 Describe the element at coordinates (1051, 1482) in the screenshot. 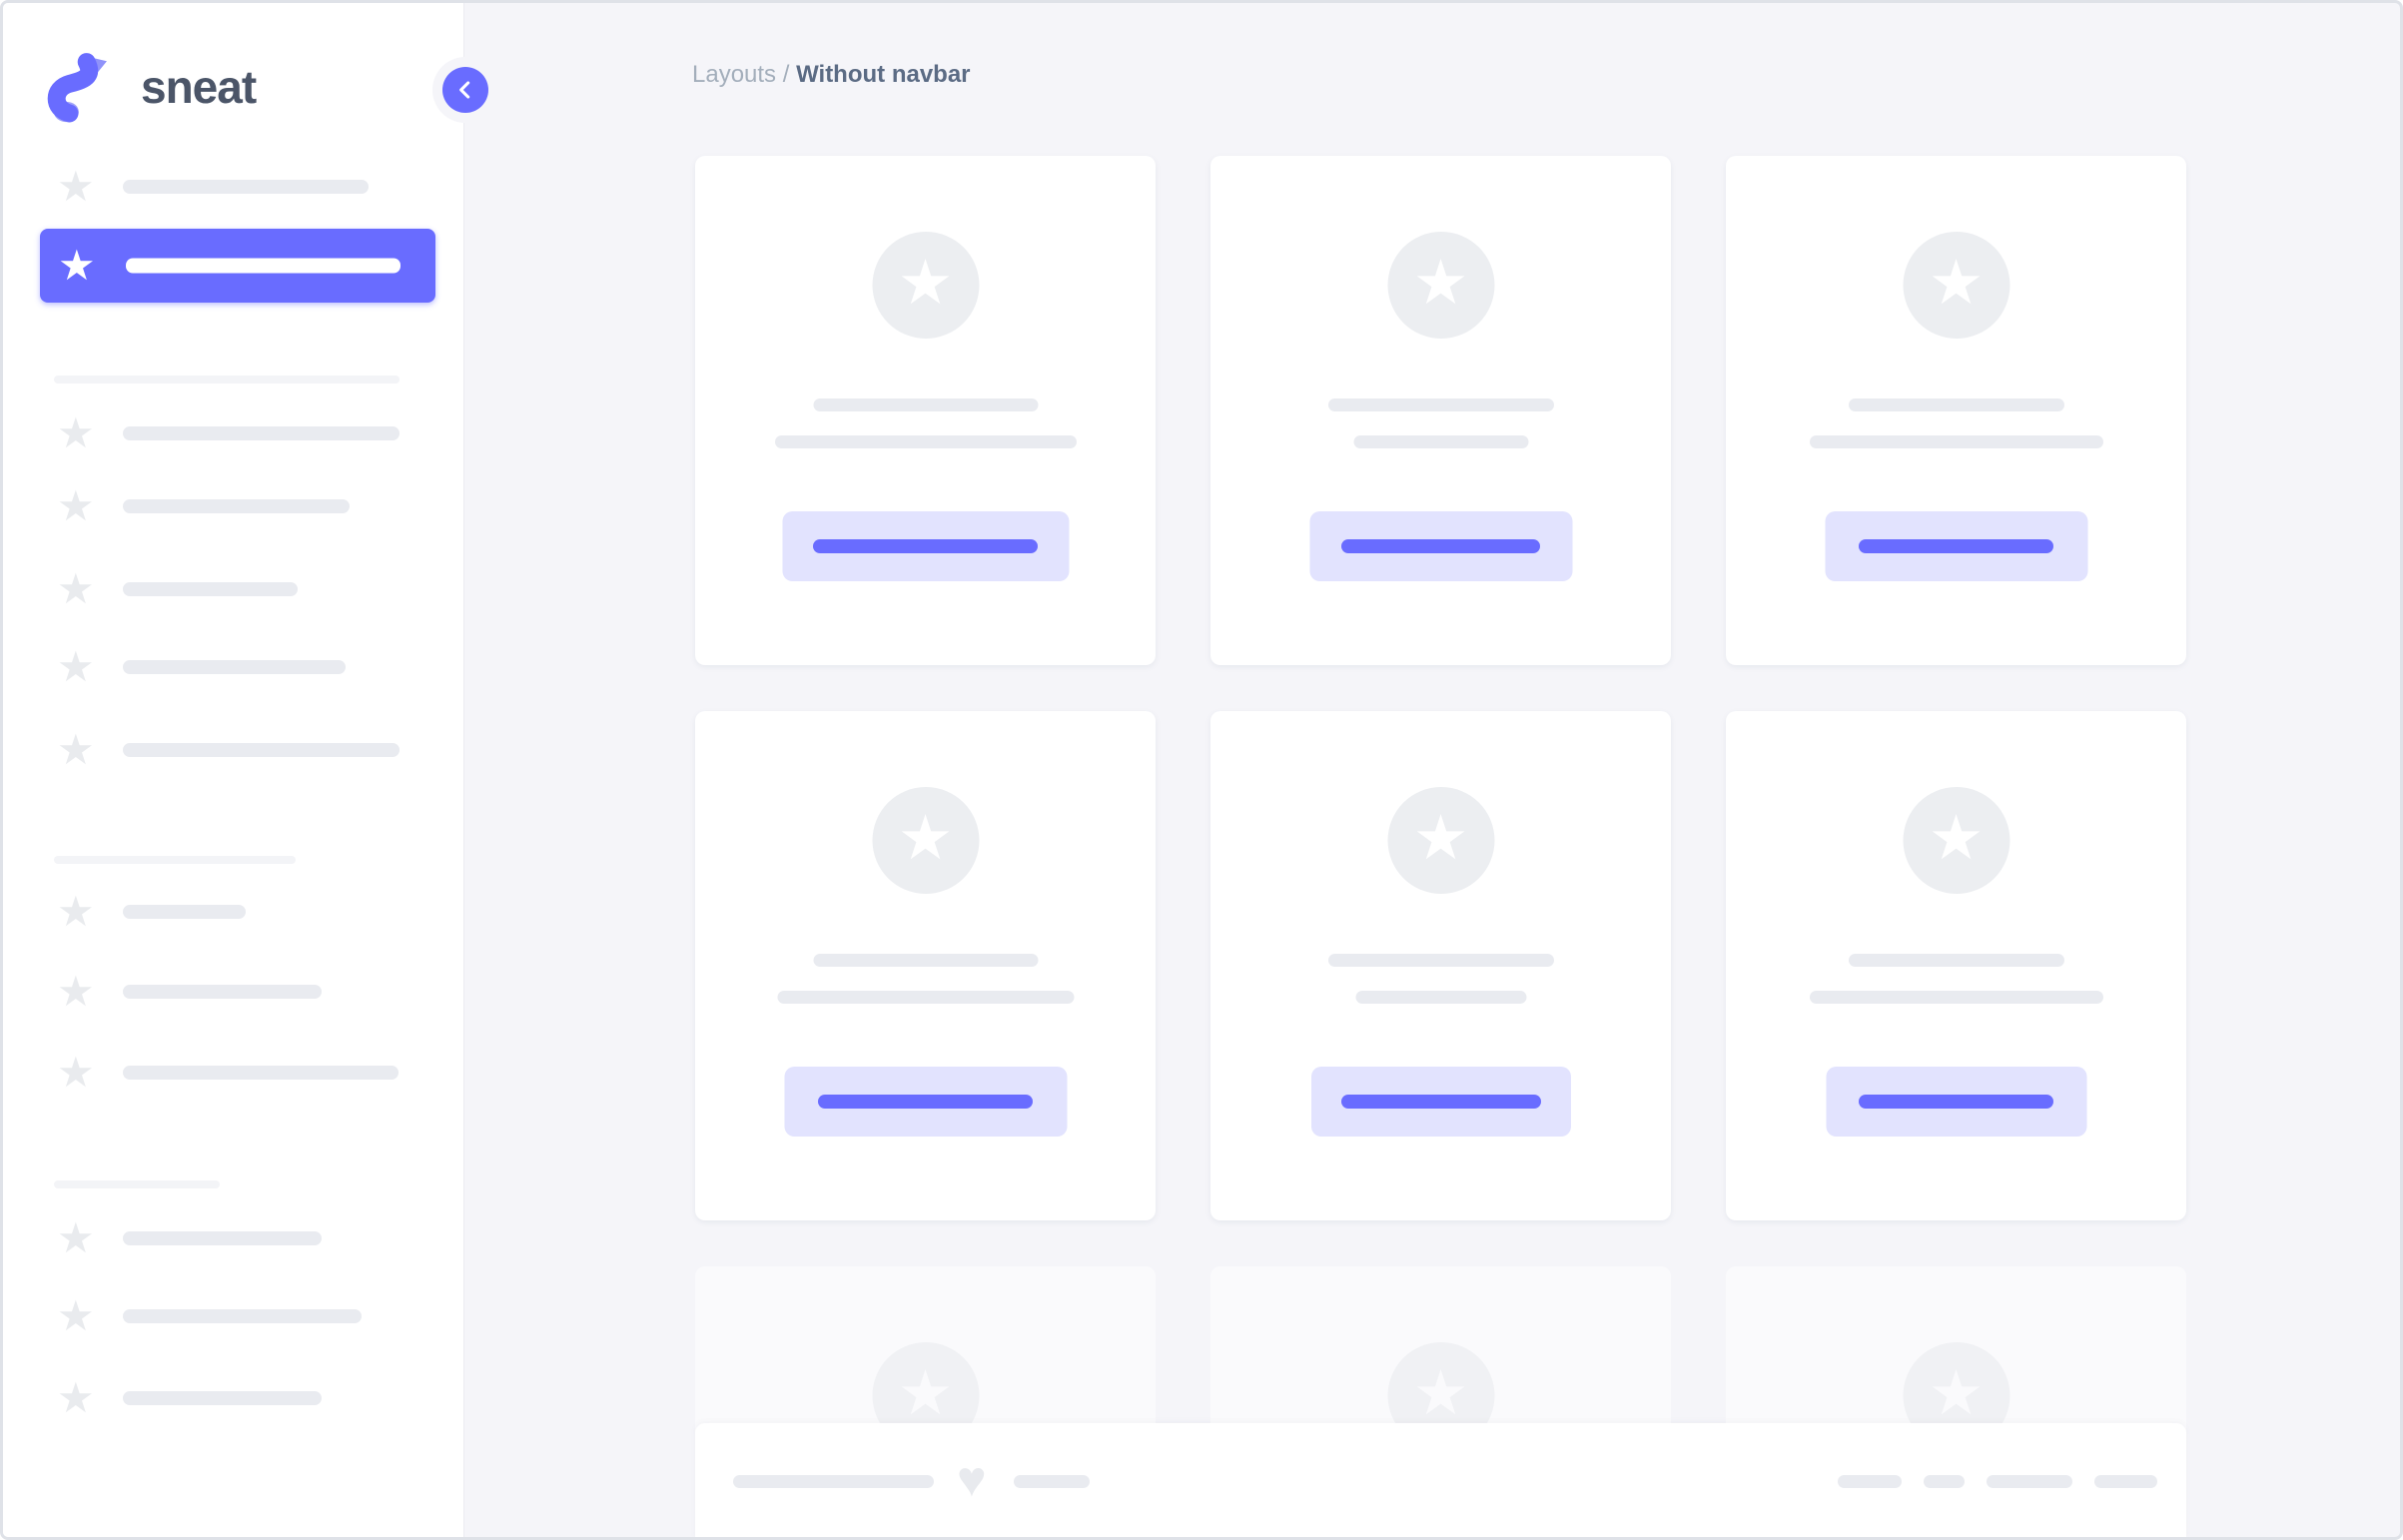

I see `footer-text-placeholder` at that location.